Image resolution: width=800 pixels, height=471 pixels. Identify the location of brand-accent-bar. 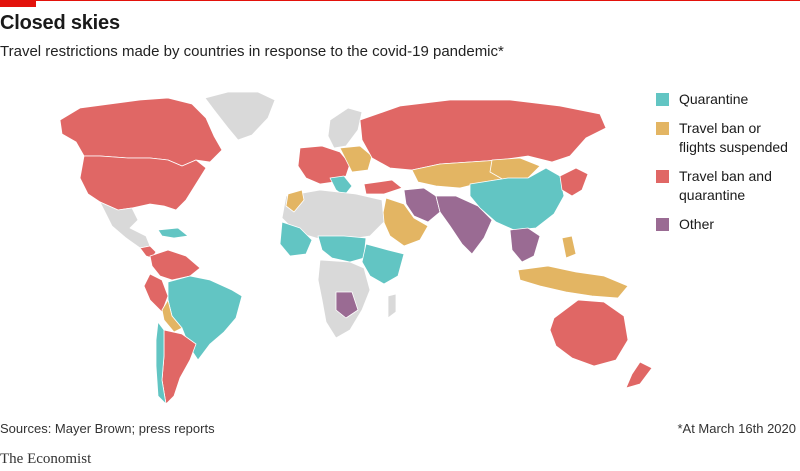
(18, 3).